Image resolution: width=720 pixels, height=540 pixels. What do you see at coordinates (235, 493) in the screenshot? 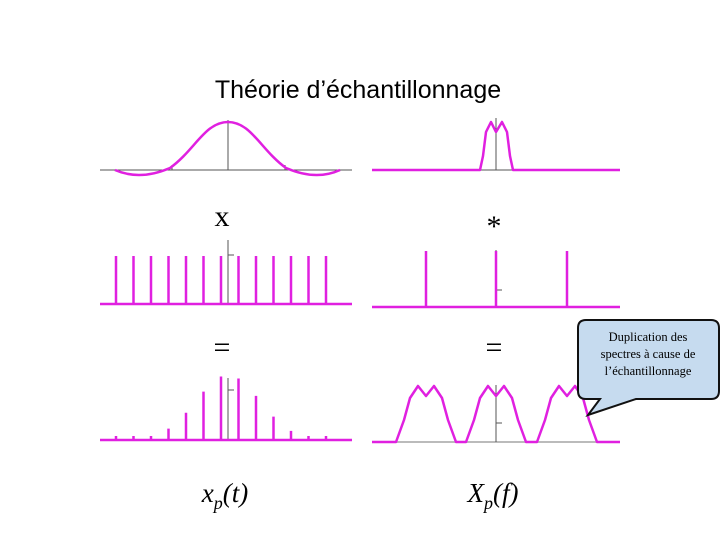
I see `label-rest: (t)` at bounding box center [235, 493].